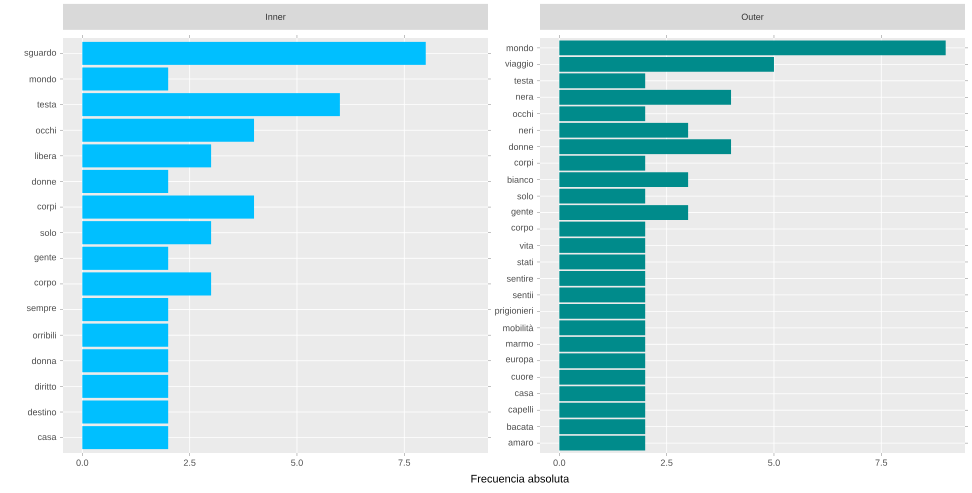  Describe the element at coordinates (520, 478) in the screenshot. I see `x-axis-title: Frecuencia absoluta` at that location.